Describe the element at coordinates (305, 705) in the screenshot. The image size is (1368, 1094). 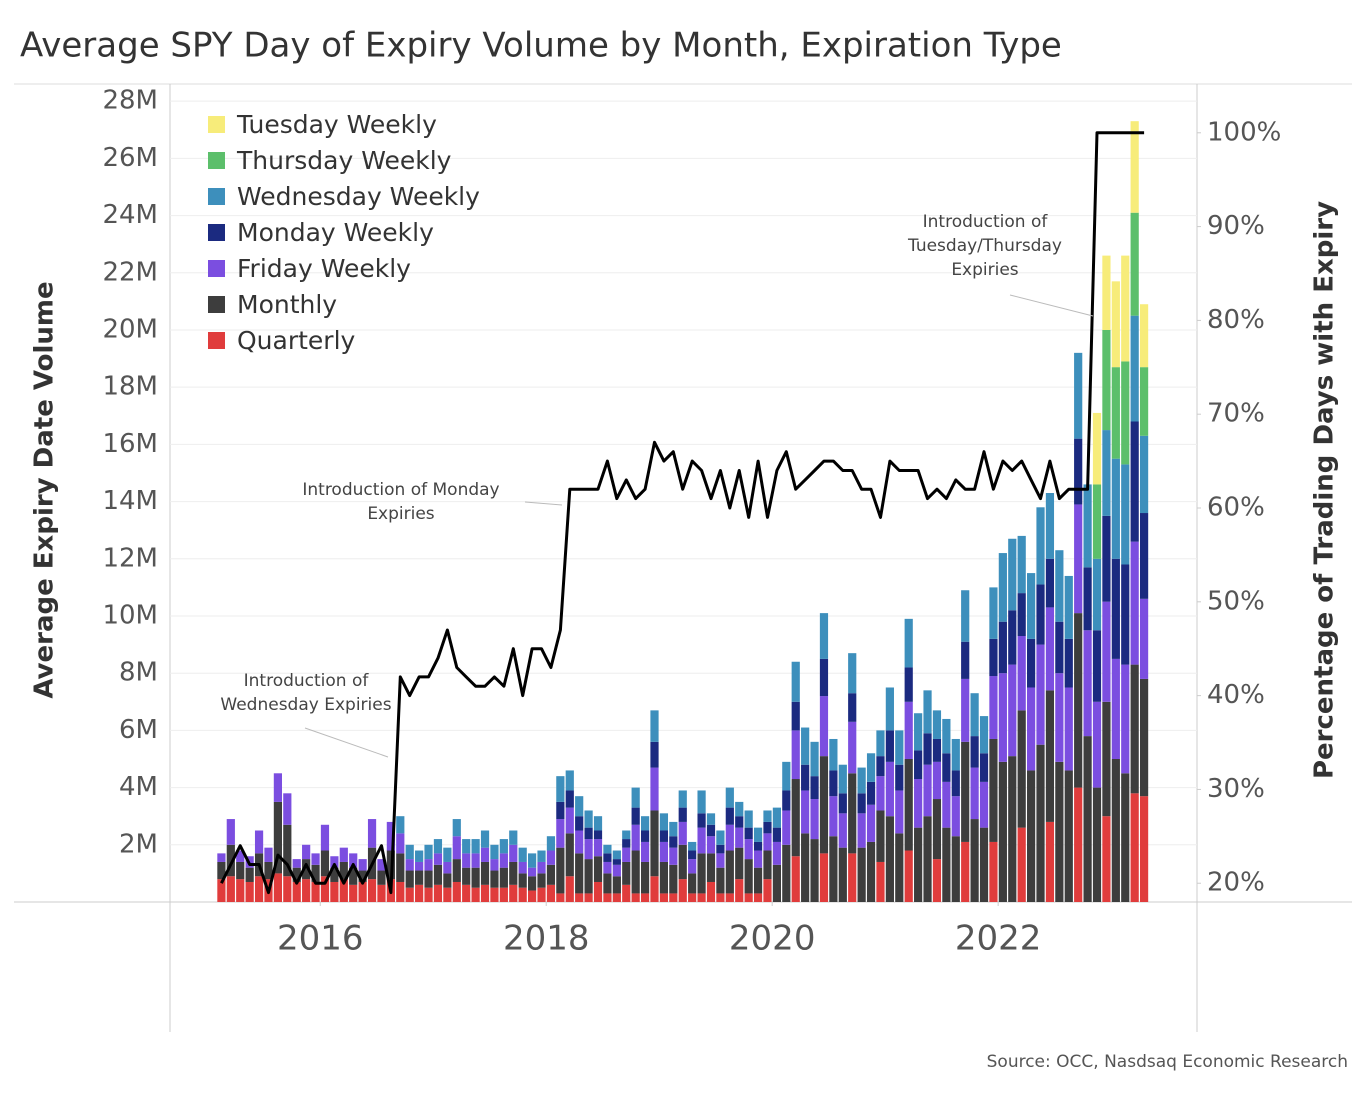
I see `annotation-text: Wednesday Expiries` at that location.